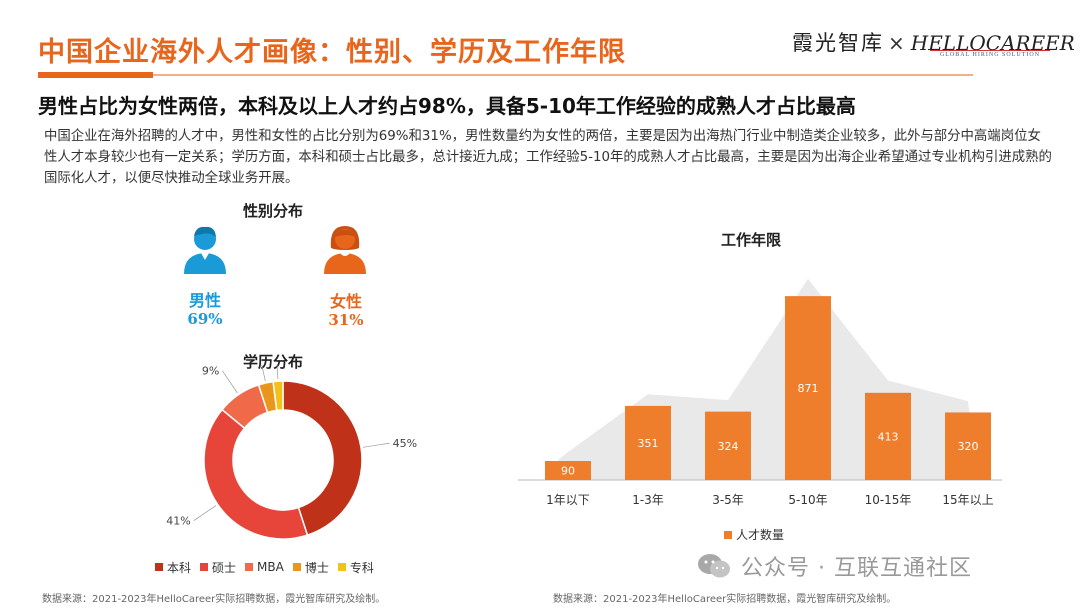 This screenshot has height=608, width=1080. Describe the element at coordinates (992, 43) in the screenshot. I see `brand-name-en: HELLOCAREER` at that location.